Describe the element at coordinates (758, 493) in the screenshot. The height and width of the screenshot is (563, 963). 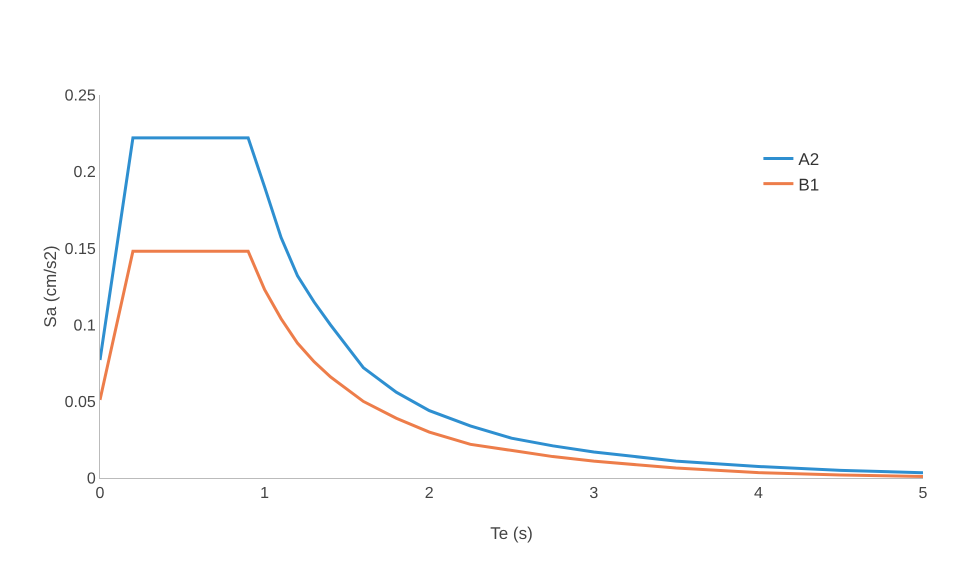
I see `x-tick-label: 4` at that location.